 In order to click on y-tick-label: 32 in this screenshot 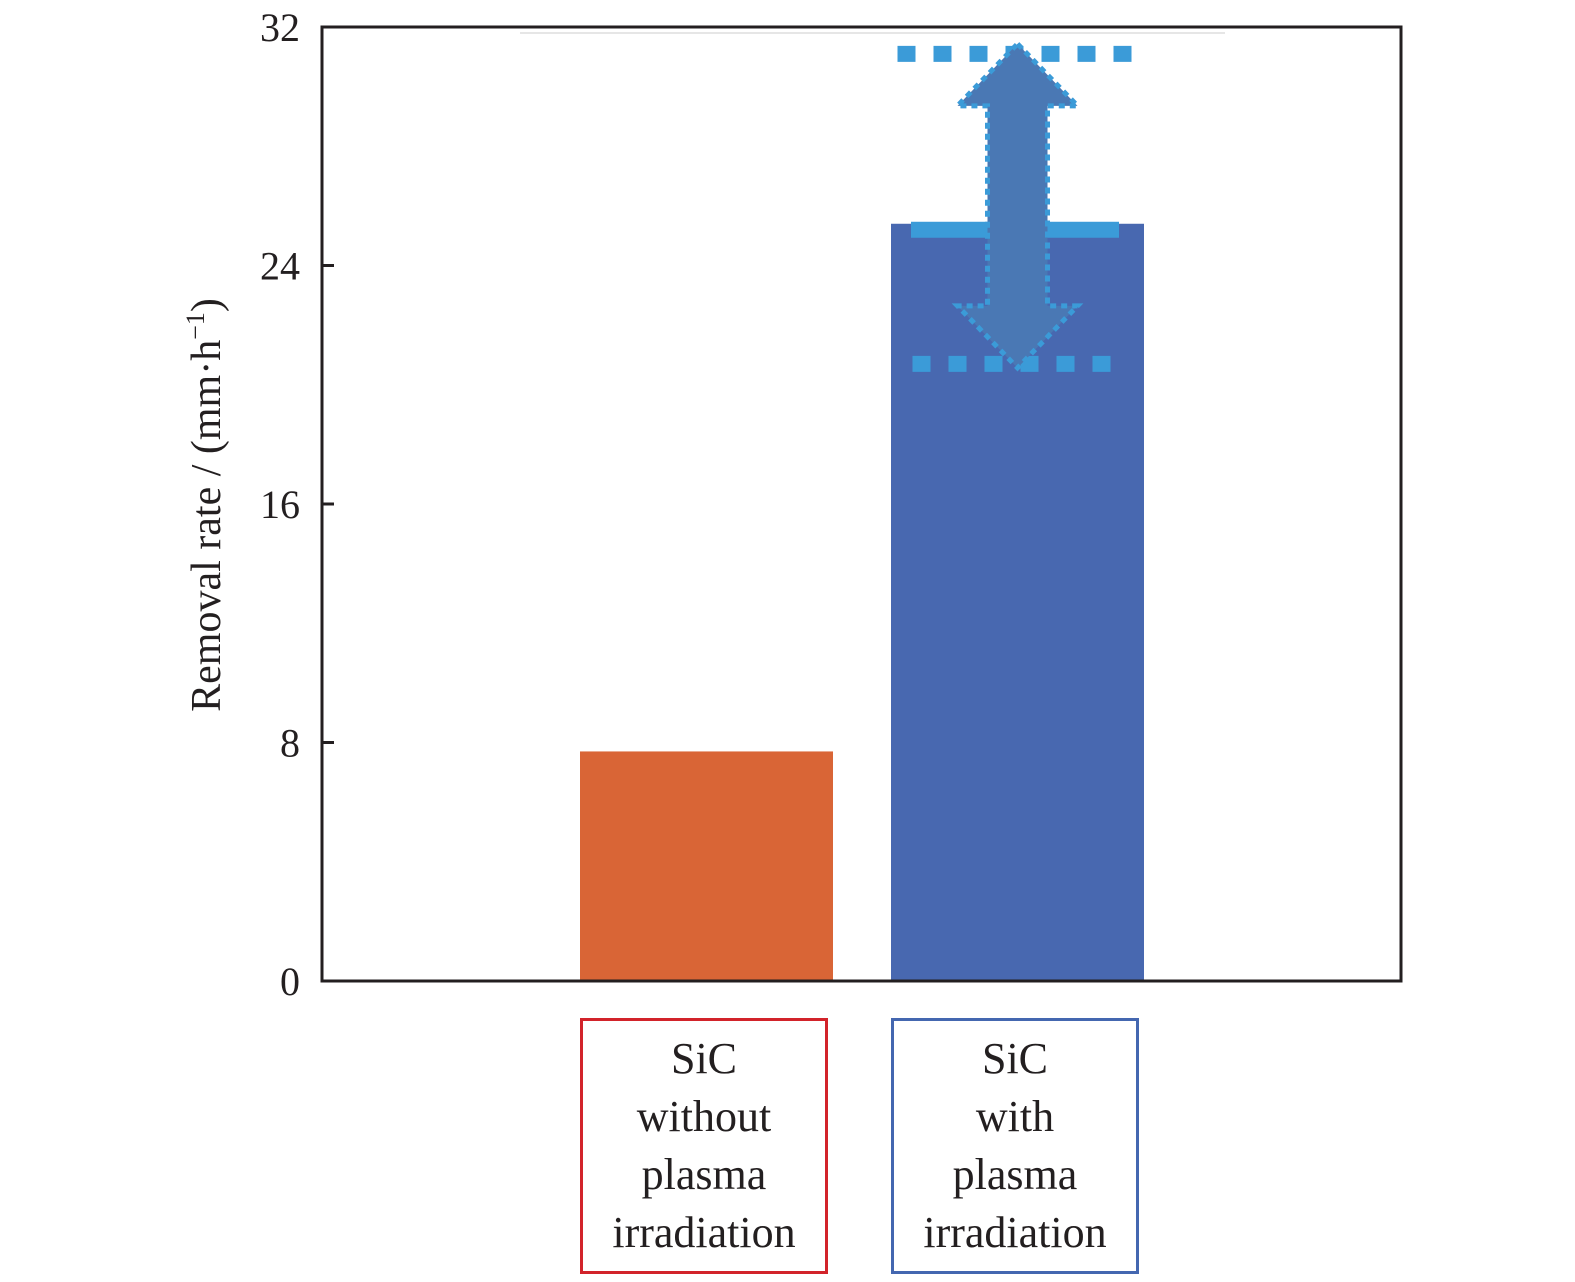, I will do `click(280, 27)`.